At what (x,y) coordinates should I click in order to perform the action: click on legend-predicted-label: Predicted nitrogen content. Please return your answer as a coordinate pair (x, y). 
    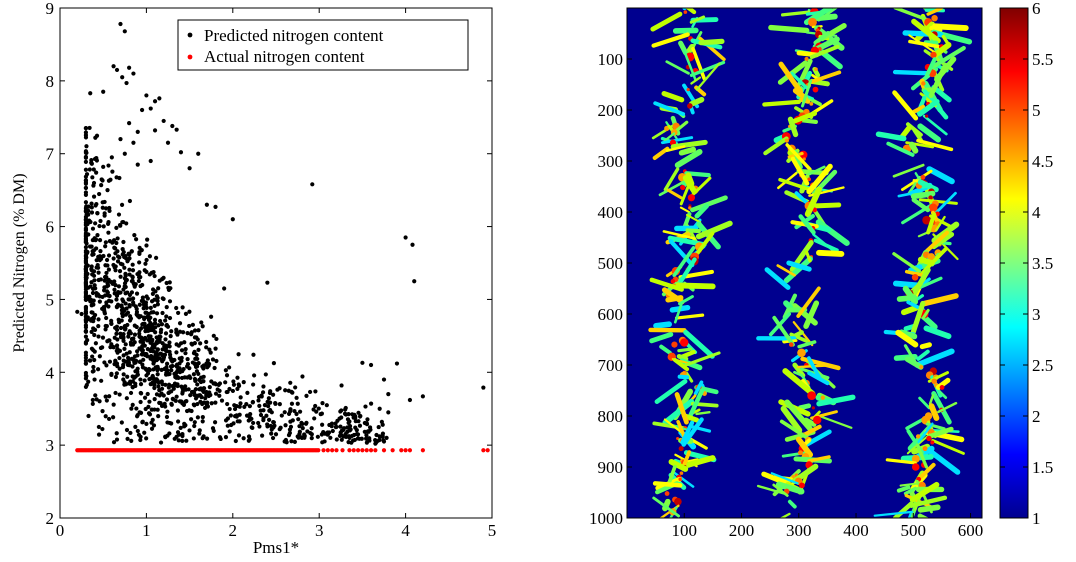
    Looking at the image, I should click on (294, 35).